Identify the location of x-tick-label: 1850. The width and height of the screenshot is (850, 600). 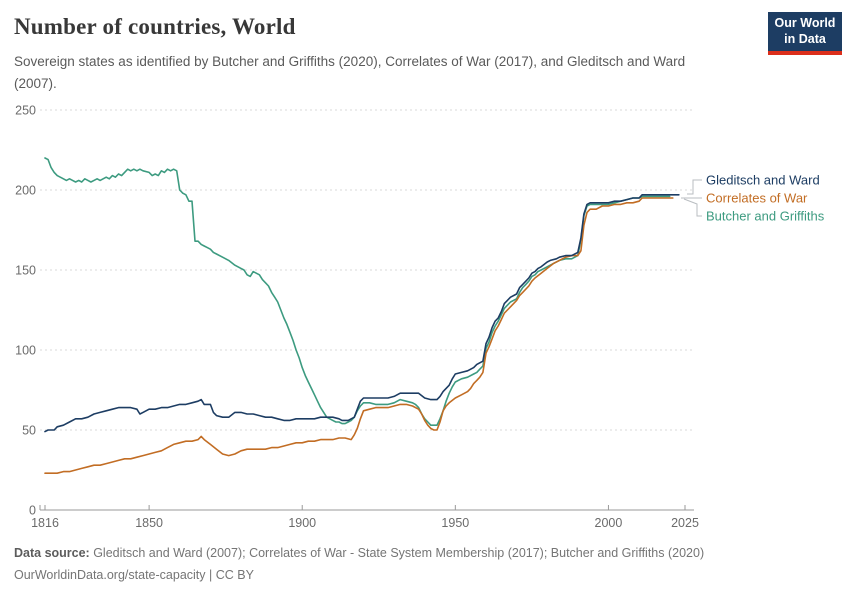
(149, 523).